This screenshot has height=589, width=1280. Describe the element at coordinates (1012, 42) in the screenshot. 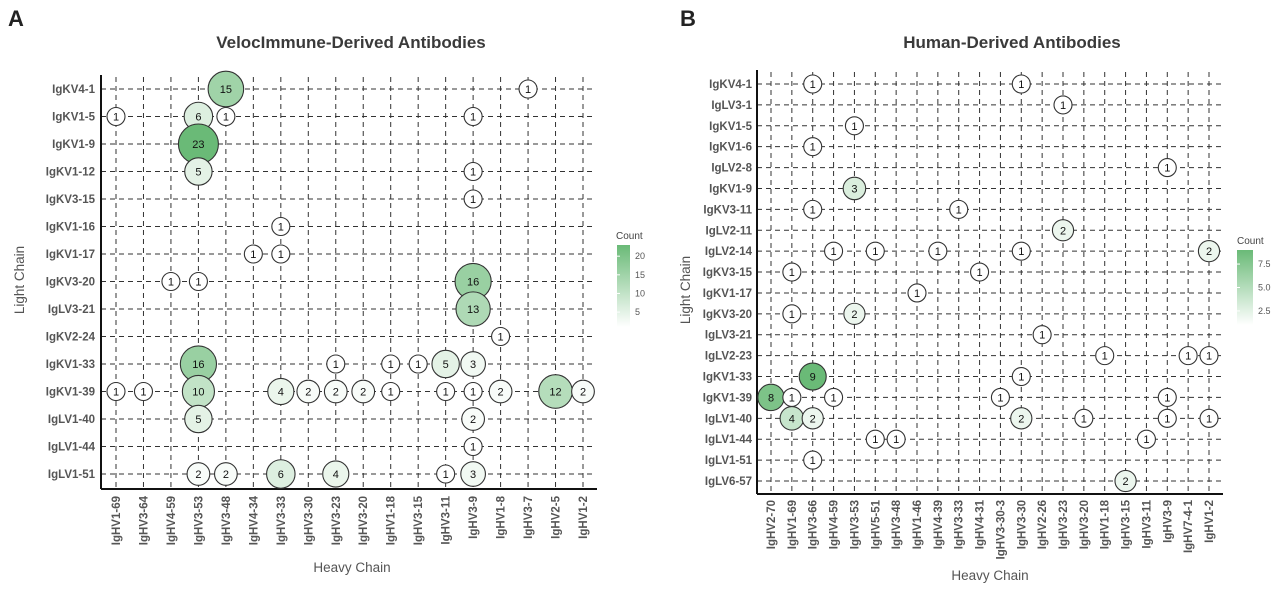

I see `panel-title-b: Human-Derived Antibodies` at that location.